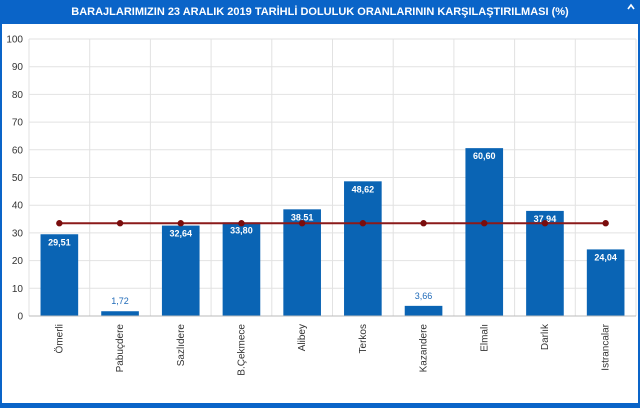 The image size is (640, 408). Describe the element at coordinates (18, 289) in the screenshot. I see `y-tick-label: 10` at that location.